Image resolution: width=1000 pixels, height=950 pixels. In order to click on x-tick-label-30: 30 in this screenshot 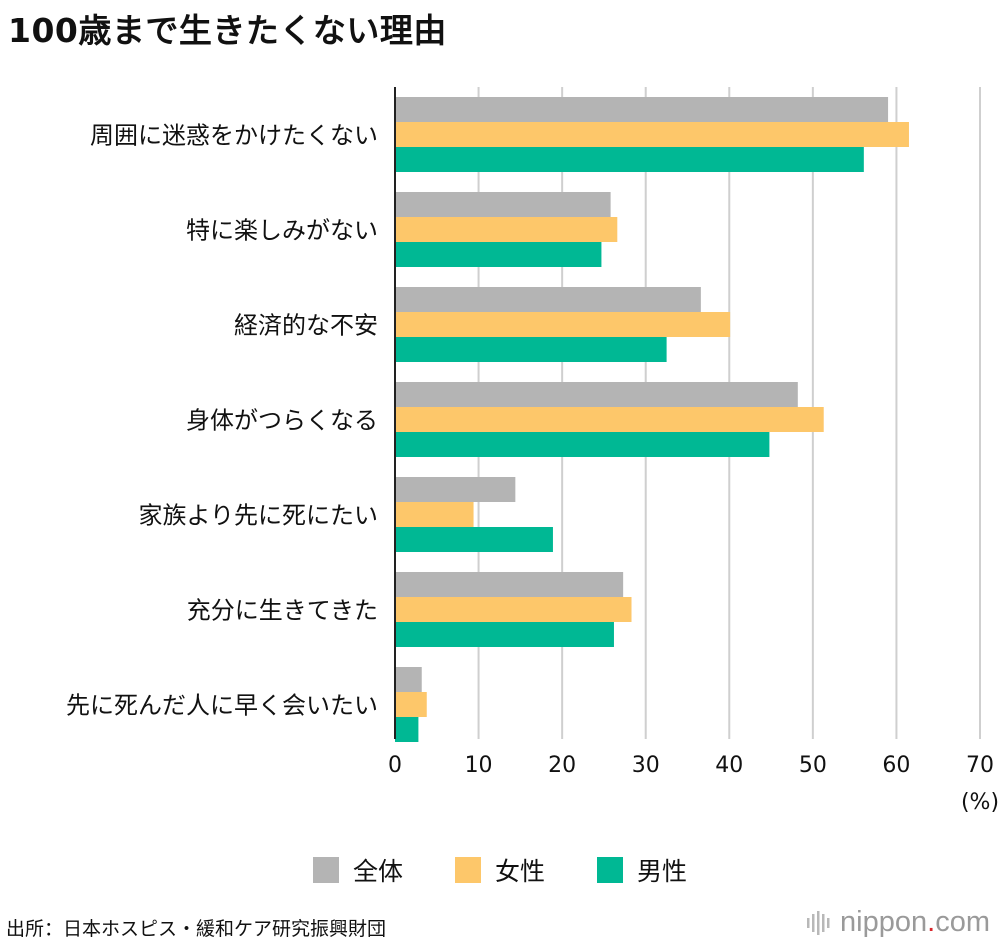, I will do `click(646, 765)`.